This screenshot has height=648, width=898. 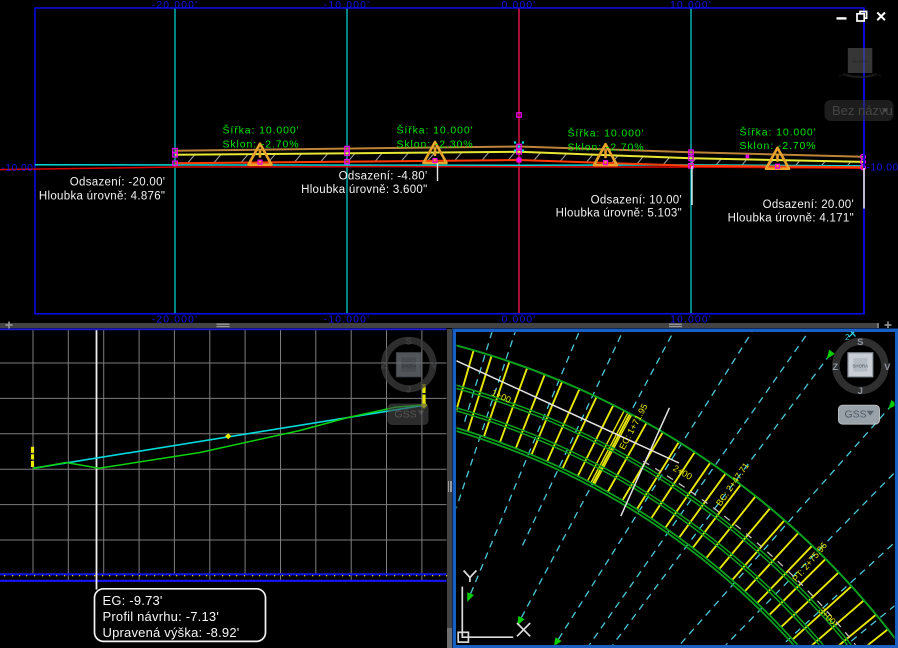 What do you see at coordinates (808, 205) in the screenshot?
I see `svg-text: Odsazení: 20.00'` at bounding box center [808, 205].